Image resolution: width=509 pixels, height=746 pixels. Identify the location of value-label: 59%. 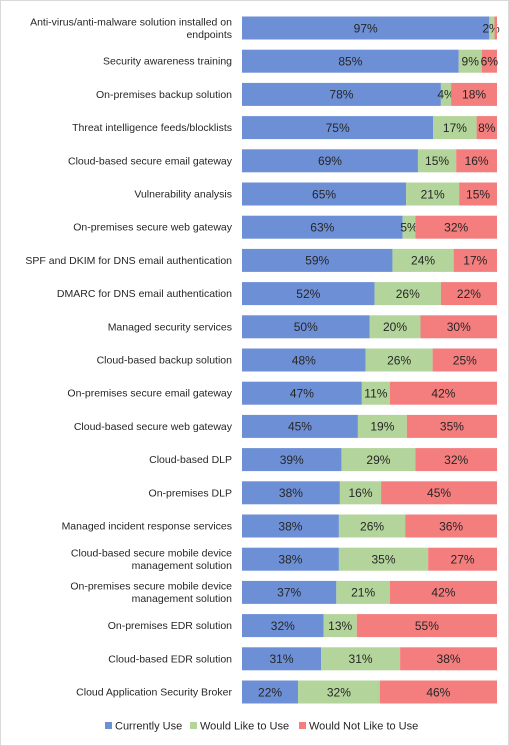
(317, 261).